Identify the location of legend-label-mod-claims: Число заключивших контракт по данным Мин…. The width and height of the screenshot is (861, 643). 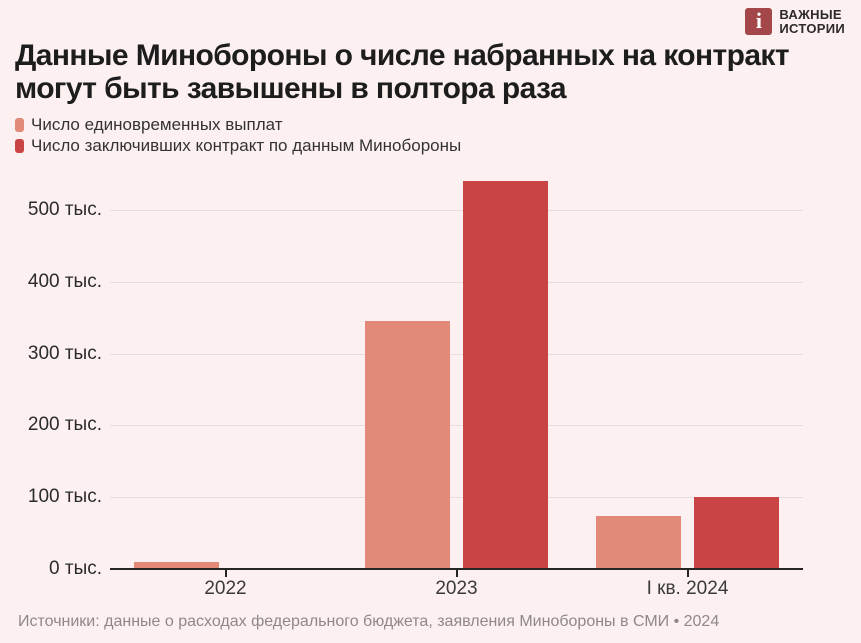
(246, 145).